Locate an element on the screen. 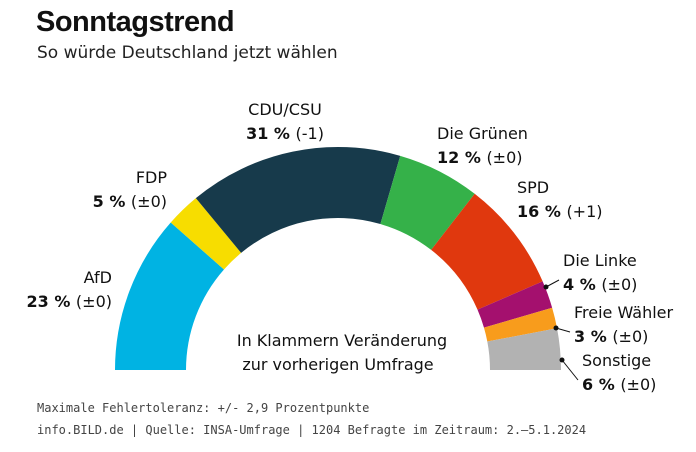 The width and height of the screenshot is (696, 452). value-afd: 23 % (±0) is located at coordinates (69, 301).